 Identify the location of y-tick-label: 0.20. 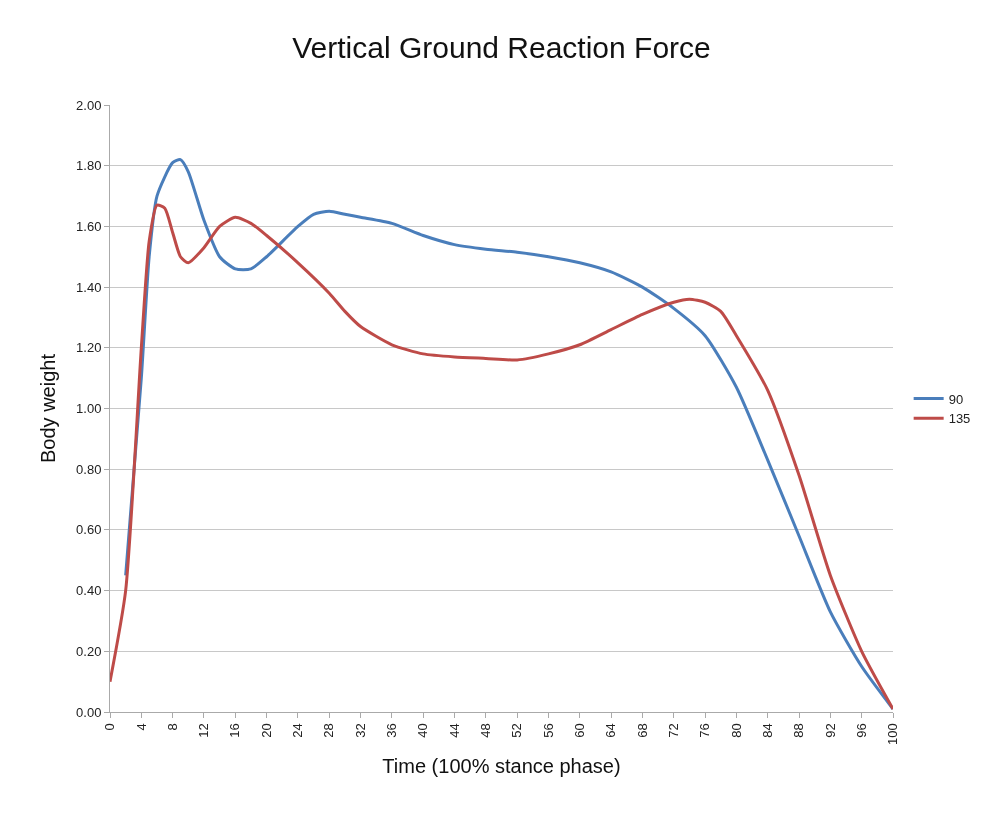
(89, 651).